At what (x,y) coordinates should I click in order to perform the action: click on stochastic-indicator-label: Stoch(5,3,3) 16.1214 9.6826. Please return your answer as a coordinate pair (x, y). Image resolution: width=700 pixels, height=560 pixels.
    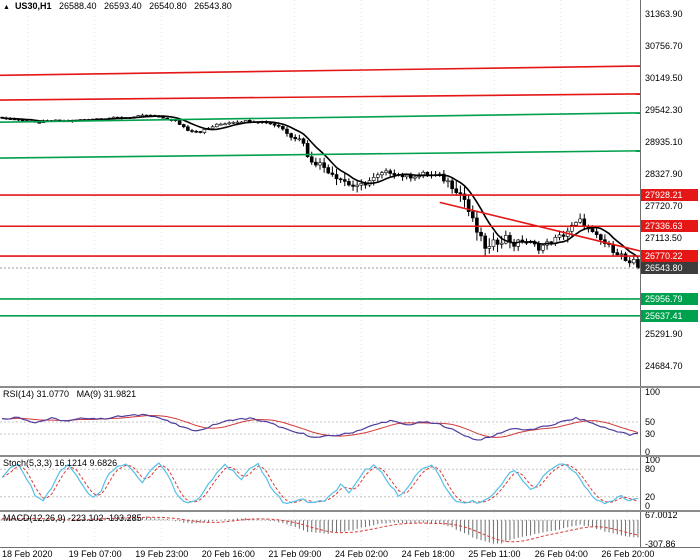
    Looking at the image, I should click on (60, 463).